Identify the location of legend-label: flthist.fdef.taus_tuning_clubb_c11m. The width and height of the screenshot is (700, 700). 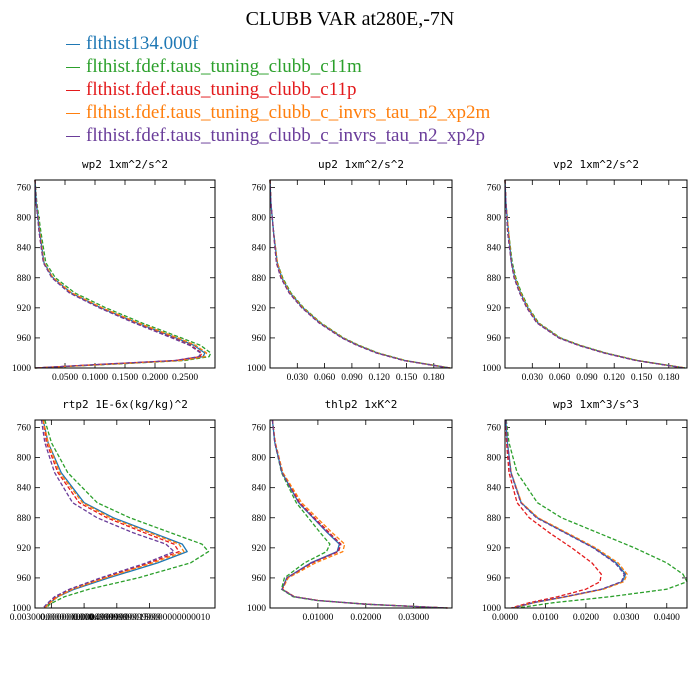
(224, 66).